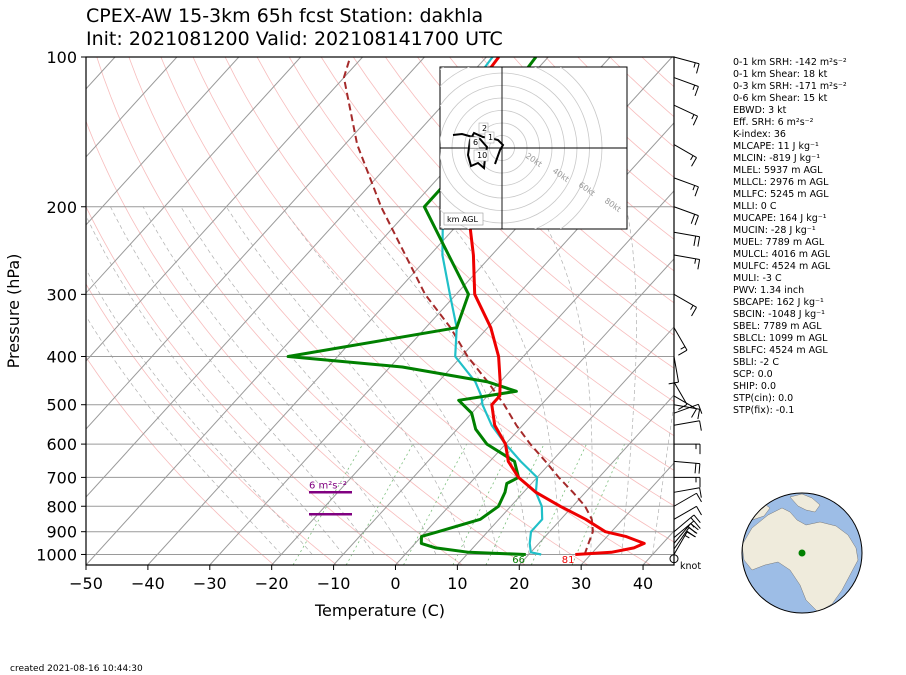 The image size is (906, 675). What do you see at coordinates (457, 583) in the screenshot?
I see `x-tick-label: 10` at bounding box center [457, 583].